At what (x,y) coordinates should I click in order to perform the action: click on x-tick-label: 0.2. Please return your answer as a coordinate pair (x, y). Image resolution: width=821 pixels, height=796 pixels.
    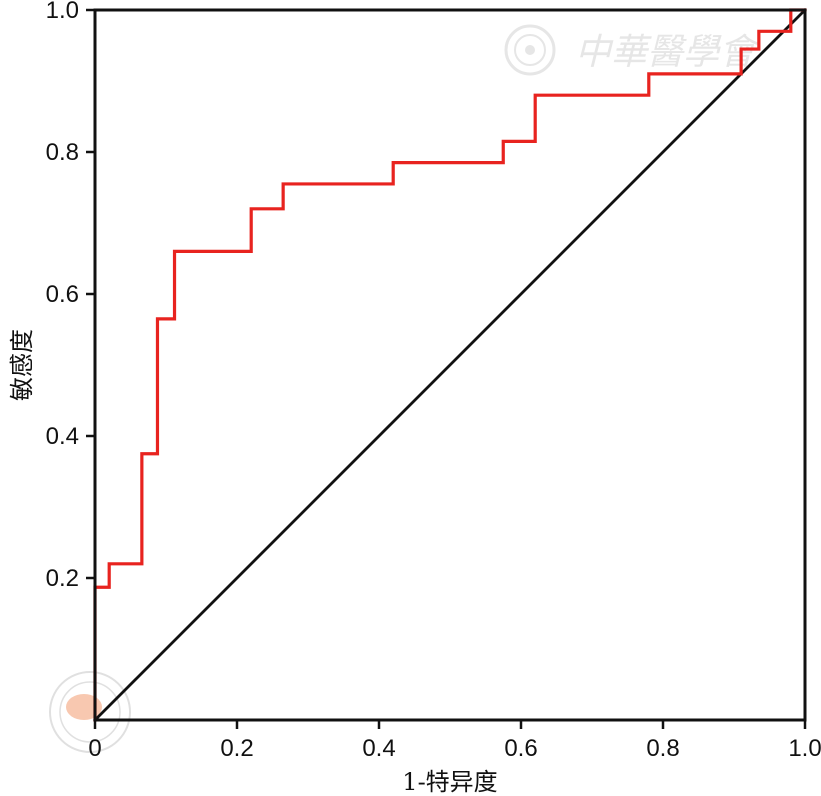
    Looking at the image, I should click on (236, 748).